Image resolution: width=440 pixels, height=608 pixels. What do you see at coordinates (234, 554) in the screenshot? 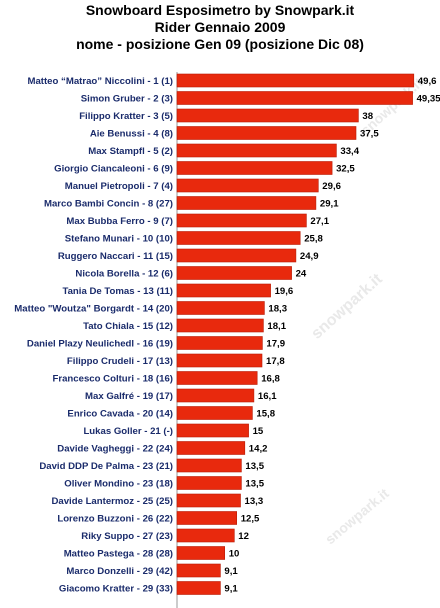
I see `value-label-28: 10` at bounding box center [234, 554].